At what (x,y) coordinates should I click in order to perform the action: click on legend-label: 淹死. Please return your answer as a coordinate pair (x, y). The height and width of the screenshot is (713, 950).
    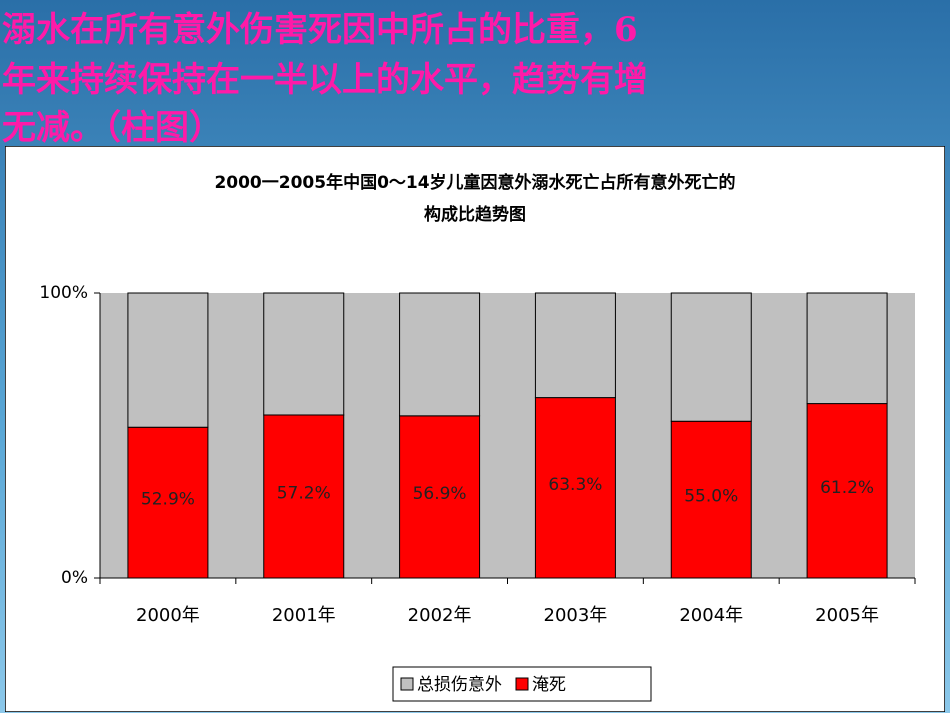
    Looking at the image, I should click on (549, 685).